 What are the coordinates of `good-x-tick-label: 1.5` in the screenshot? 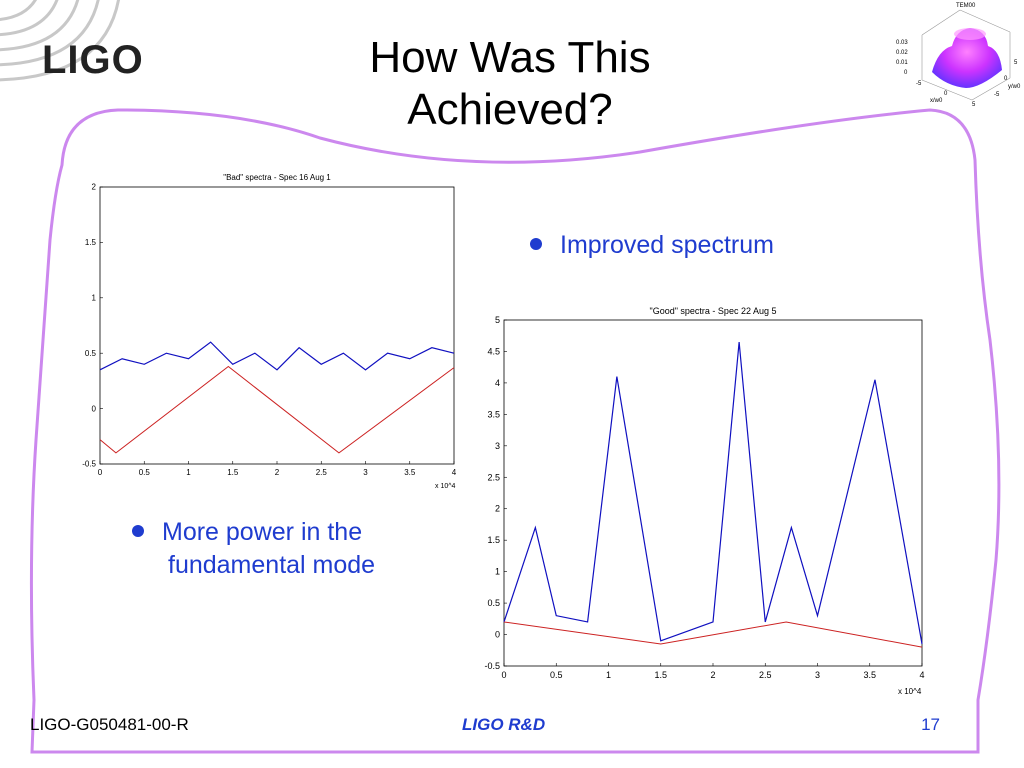 It's located at (660, 675).